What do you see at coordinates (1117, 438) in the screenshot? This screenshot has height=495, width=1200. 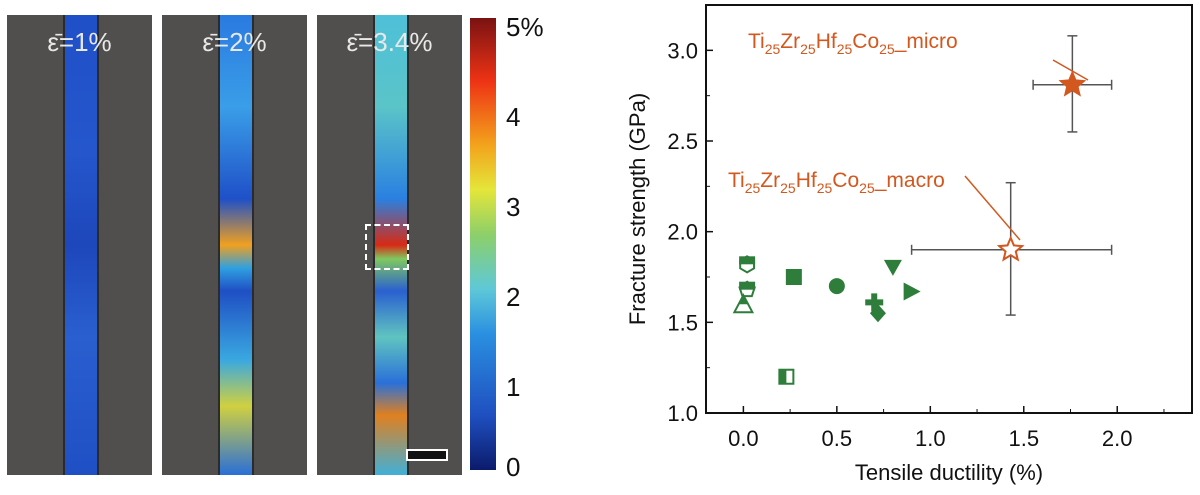 I see `x-tick-label: 2.0` at bounding box center [1117, 438].